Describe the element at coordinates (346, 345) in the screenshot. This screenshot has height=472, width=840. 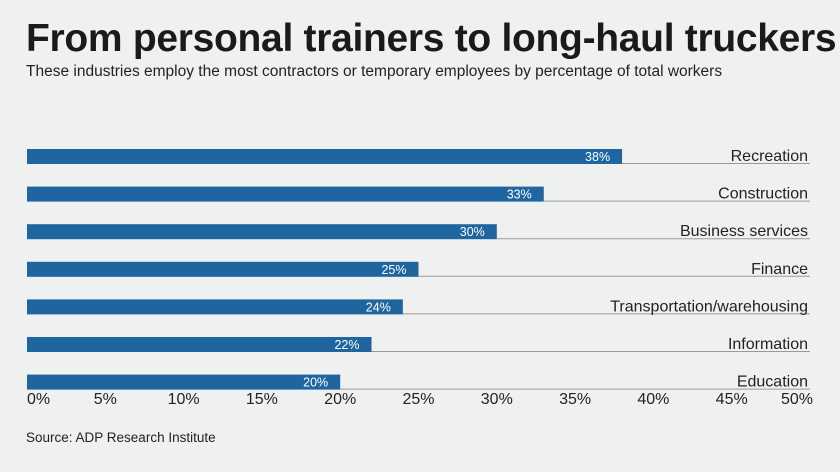
I see `bar-value-label: 22%` at that location.